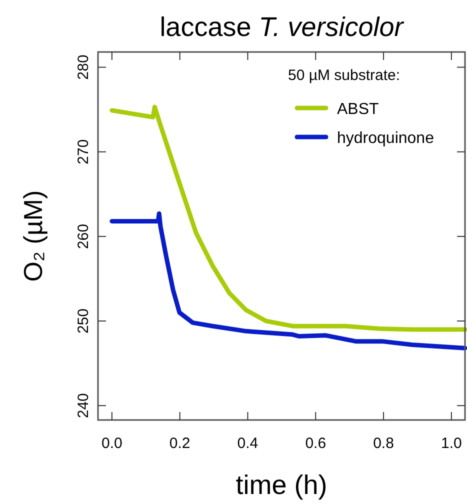  Describe the element at coordinates (83, 321) in the screenshot. I see `y-tick-label: 250` at that location.